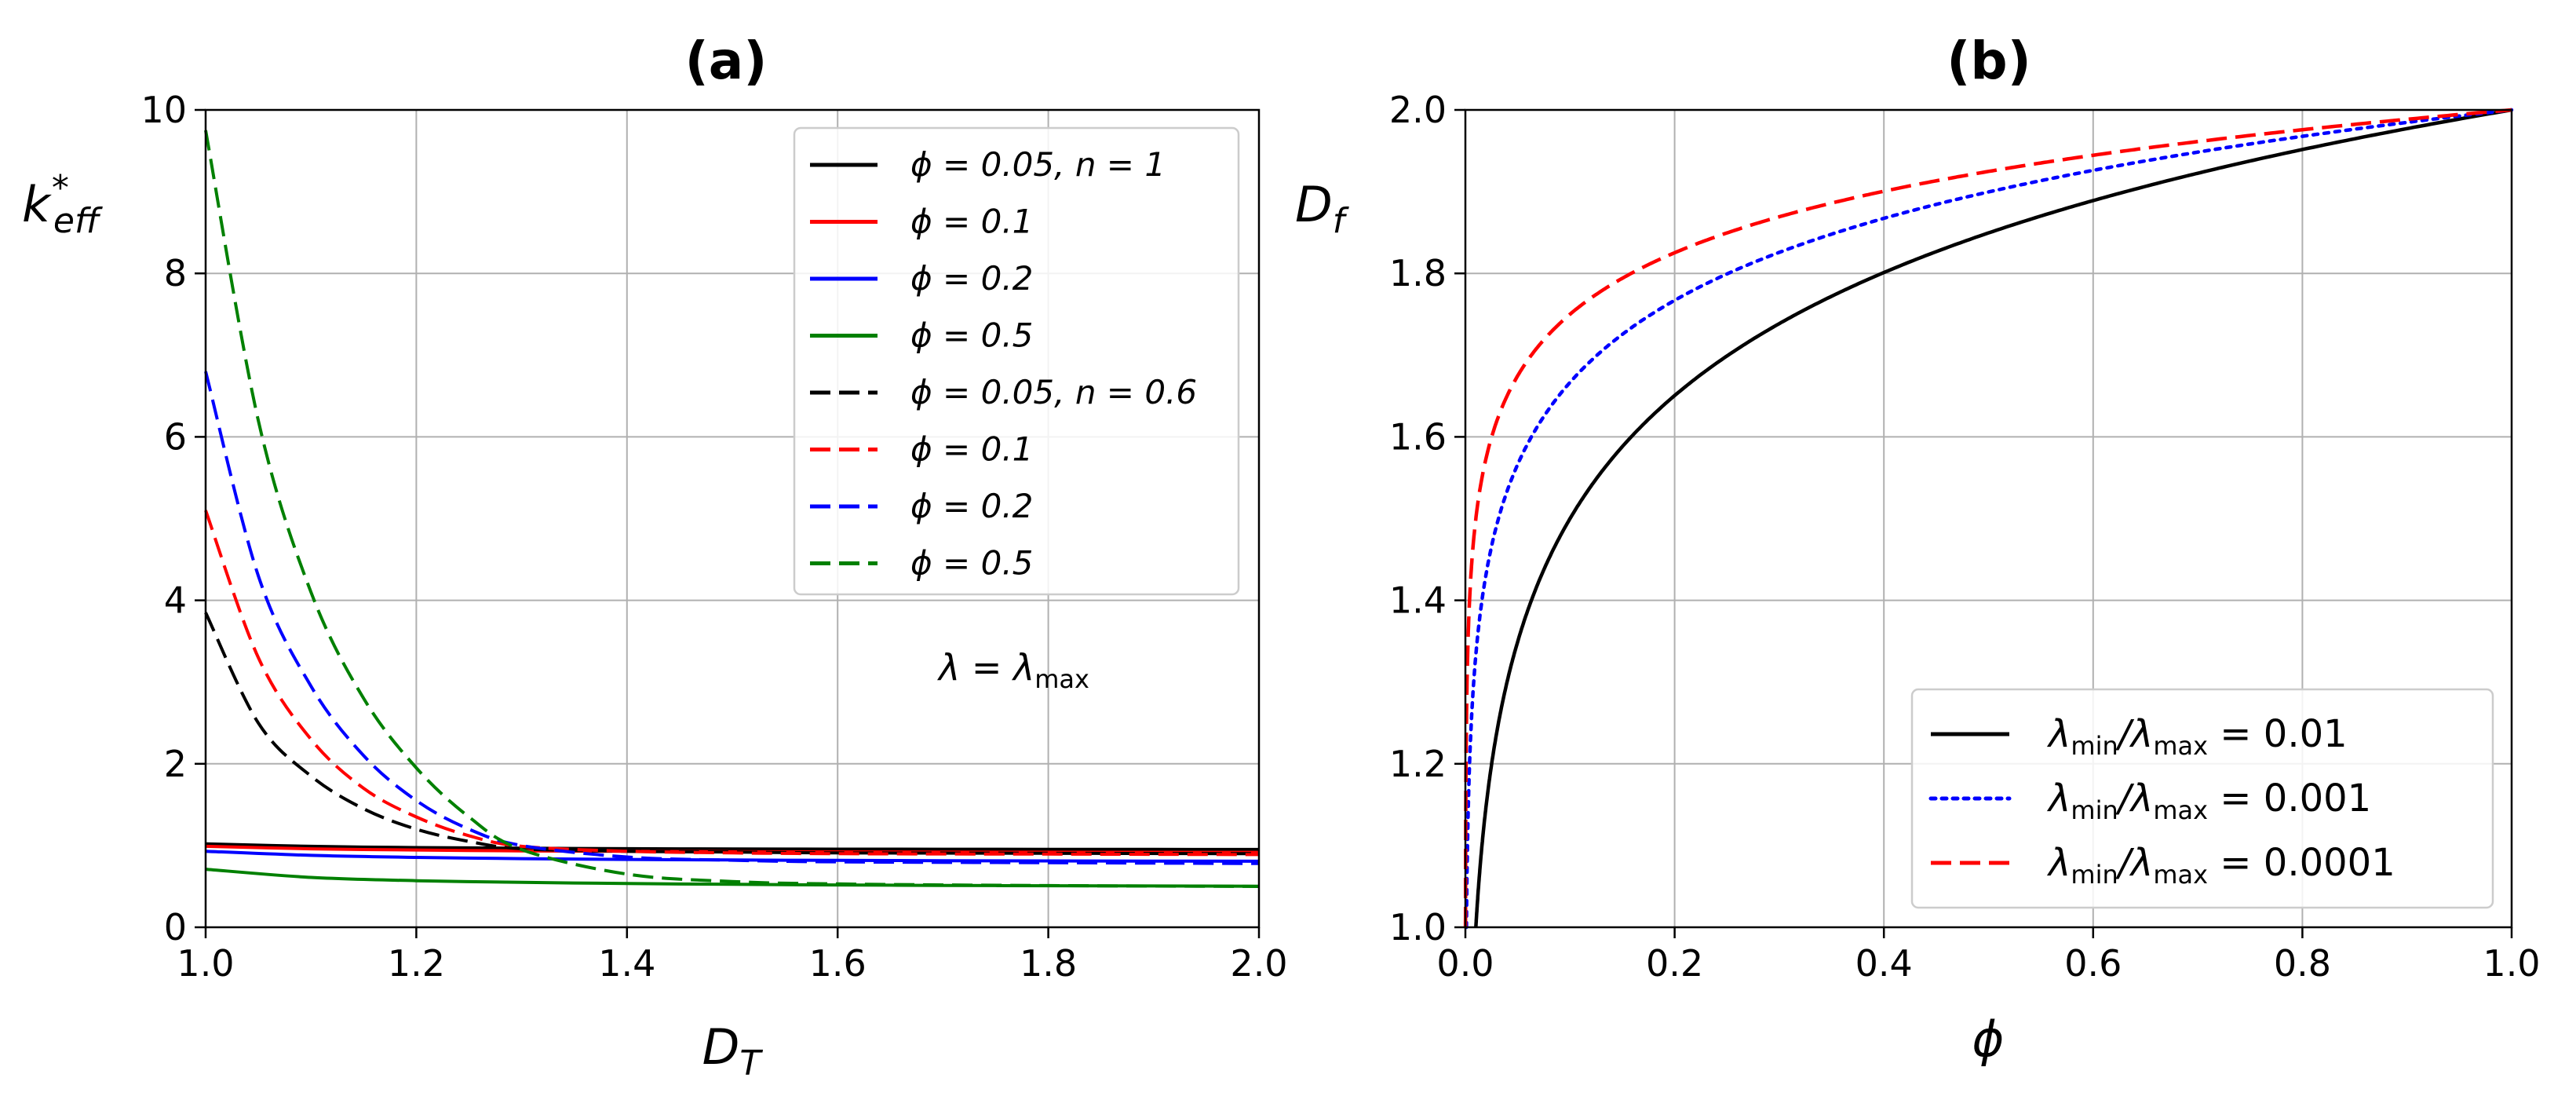 The image size is (2576, 1100). What do you see at coordinates (163, 110) in the screenshot?
I see `panel-a-ytick-label: 10` at bounding box center [163, 110].